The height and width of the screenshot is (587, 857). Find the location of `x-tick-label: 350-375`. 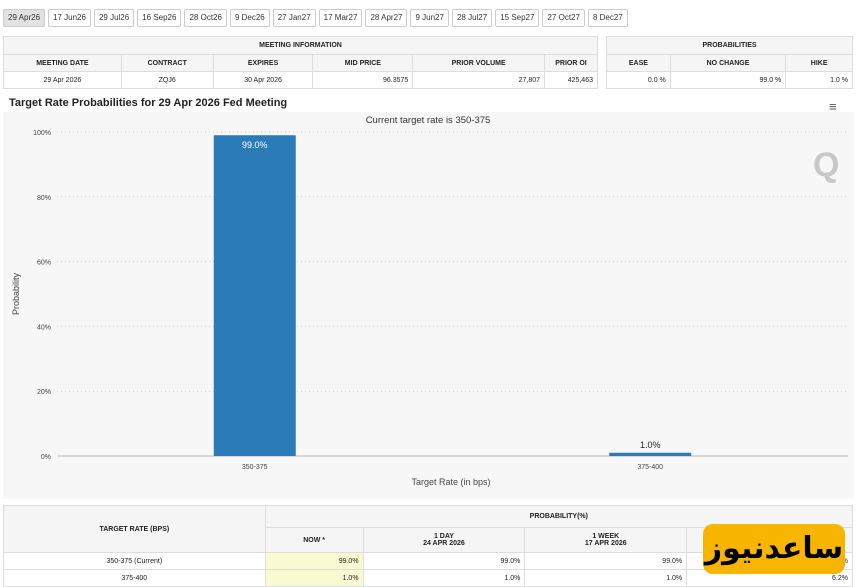

x-tick-label: 350-375 is located at coordinates (255, 467).